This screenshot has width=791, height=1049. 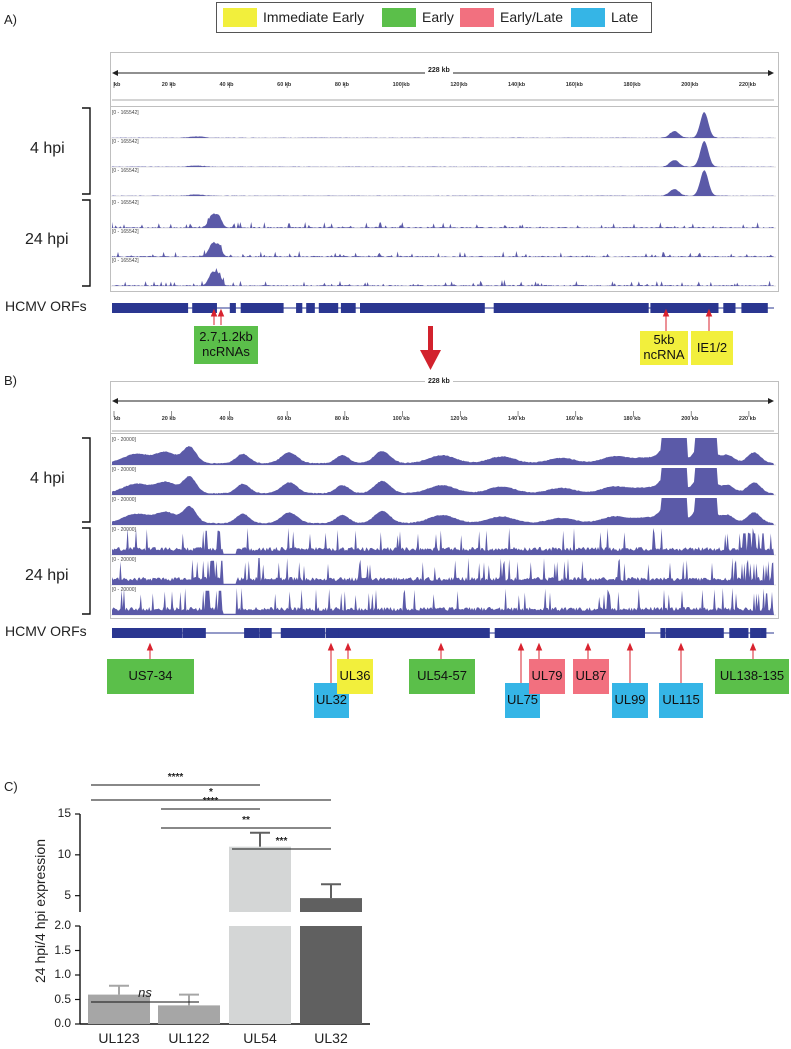 I want to click on panel-a-tag-5kb-ncrna: 5kb ncRNA, so click(x=664, y=348).